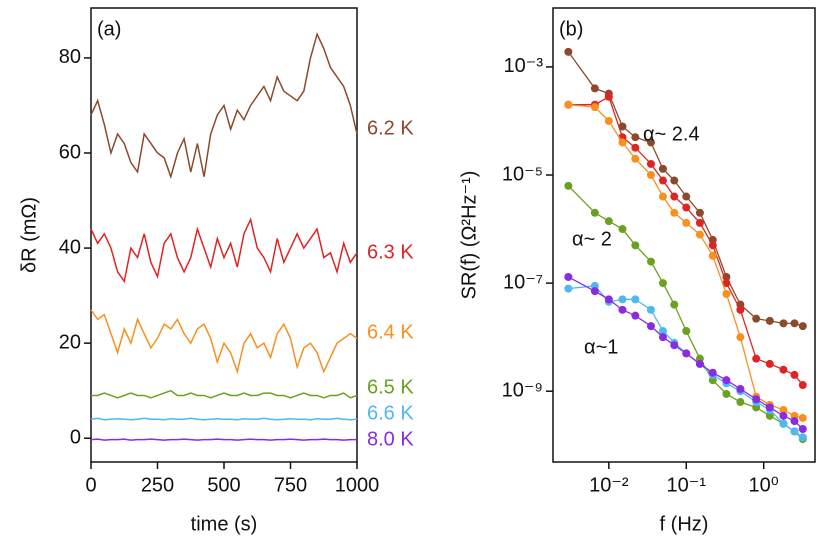 This screenshot has width=830, height=555. I want to click on y-tick-label: 60, so click(70, 152).